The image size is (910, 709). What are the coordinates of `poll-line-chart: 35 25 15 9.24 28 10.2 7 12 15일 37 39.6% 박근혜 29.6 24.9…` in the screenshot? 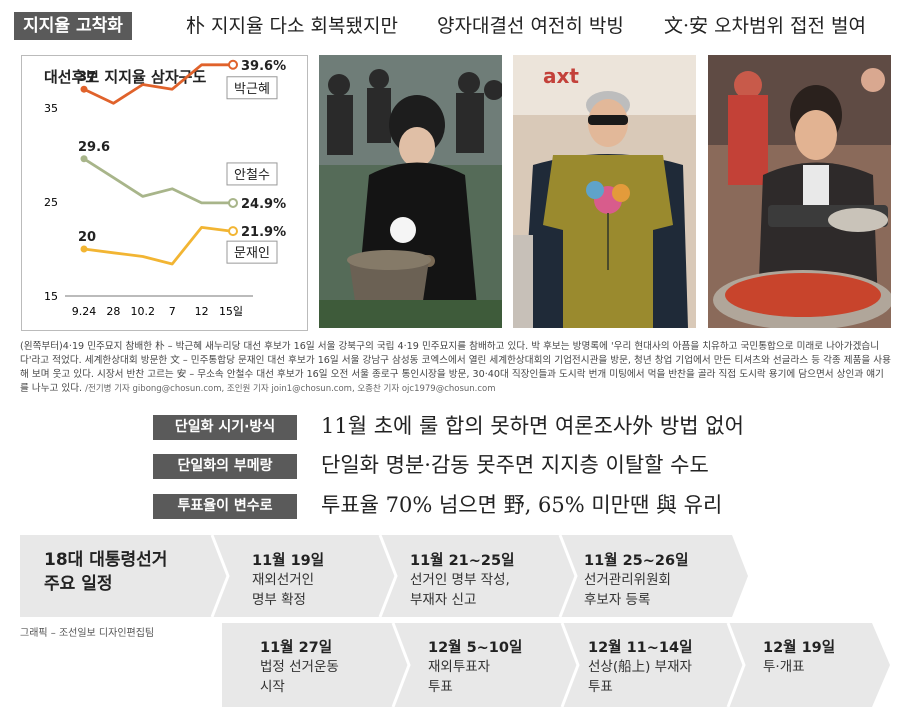 It's located at (165, 188).